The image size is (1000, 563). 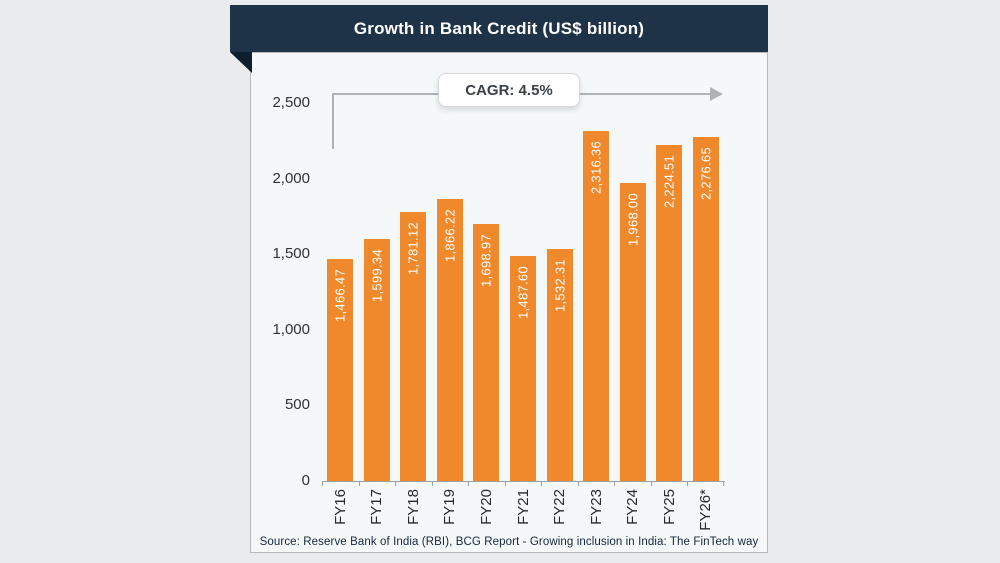 I want to click on x-tick-label: FY22, so click(x=560, y=507).